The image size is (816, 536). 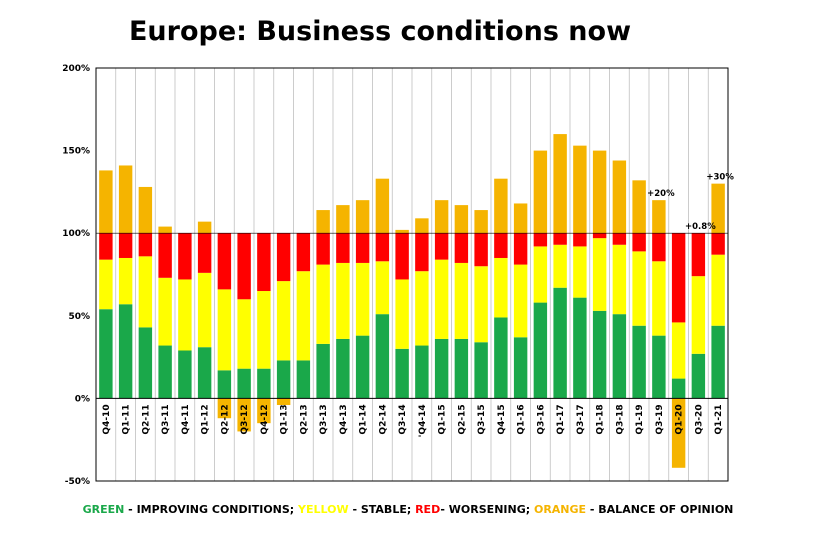 I want to click on x-tick-label: Q3-14, so click(x=403, y=419).